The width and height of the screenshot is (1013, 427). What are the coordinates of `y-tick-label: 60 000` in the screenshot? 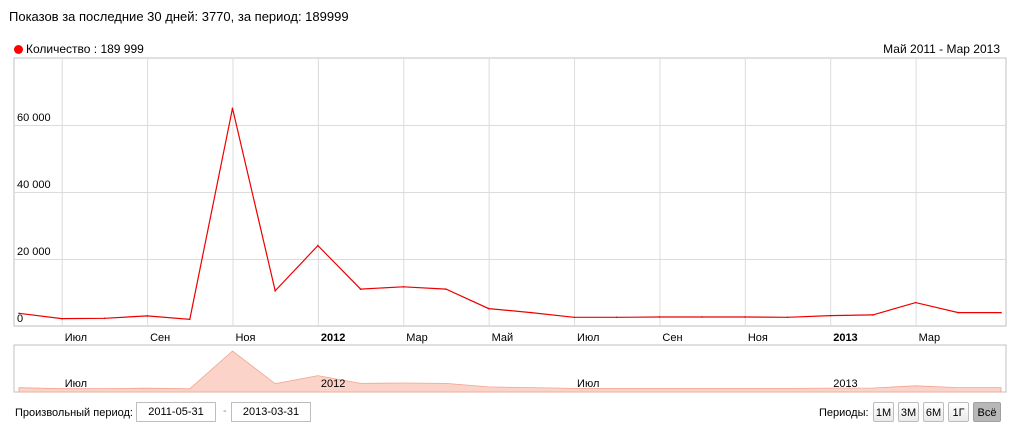 It's located at (34, 118).